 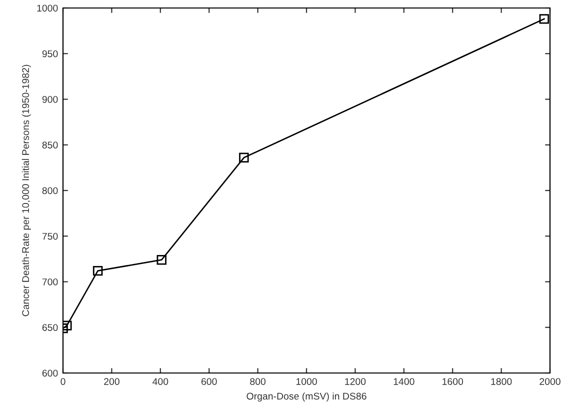 I want to click on x-tick-label: 600, so click(x=209, y=381).